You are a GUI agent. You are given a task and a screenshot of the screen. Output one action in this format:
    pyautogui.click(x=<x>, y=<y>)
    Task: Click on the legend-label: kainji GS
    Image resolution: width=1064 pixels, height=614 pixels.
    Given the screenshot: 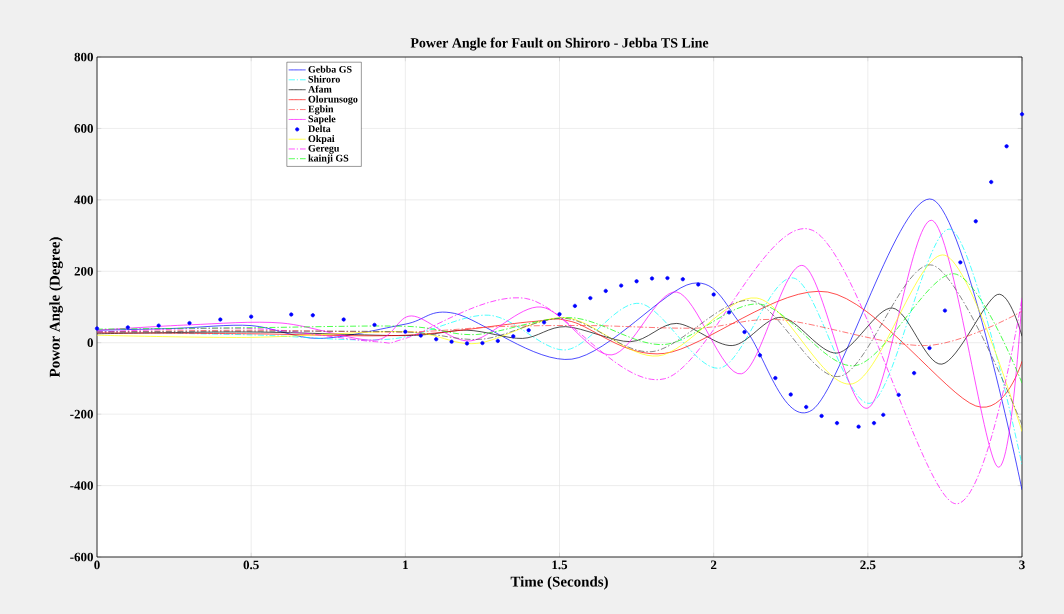 What is the action you would take?
    pyautogui.click(x=328, y=159)
    